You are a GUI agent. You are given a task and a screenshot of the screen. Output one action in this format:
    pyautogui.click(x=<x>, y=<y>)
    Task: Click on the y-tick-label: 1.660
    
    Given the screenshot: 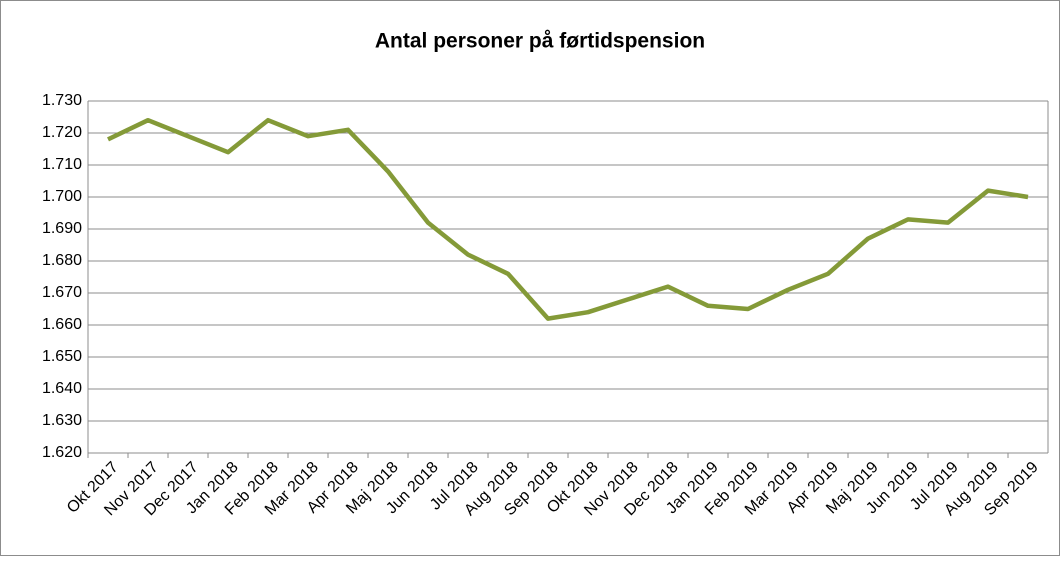 What is the action you would take?
    pyautogui.click(x=62, y=324)
    